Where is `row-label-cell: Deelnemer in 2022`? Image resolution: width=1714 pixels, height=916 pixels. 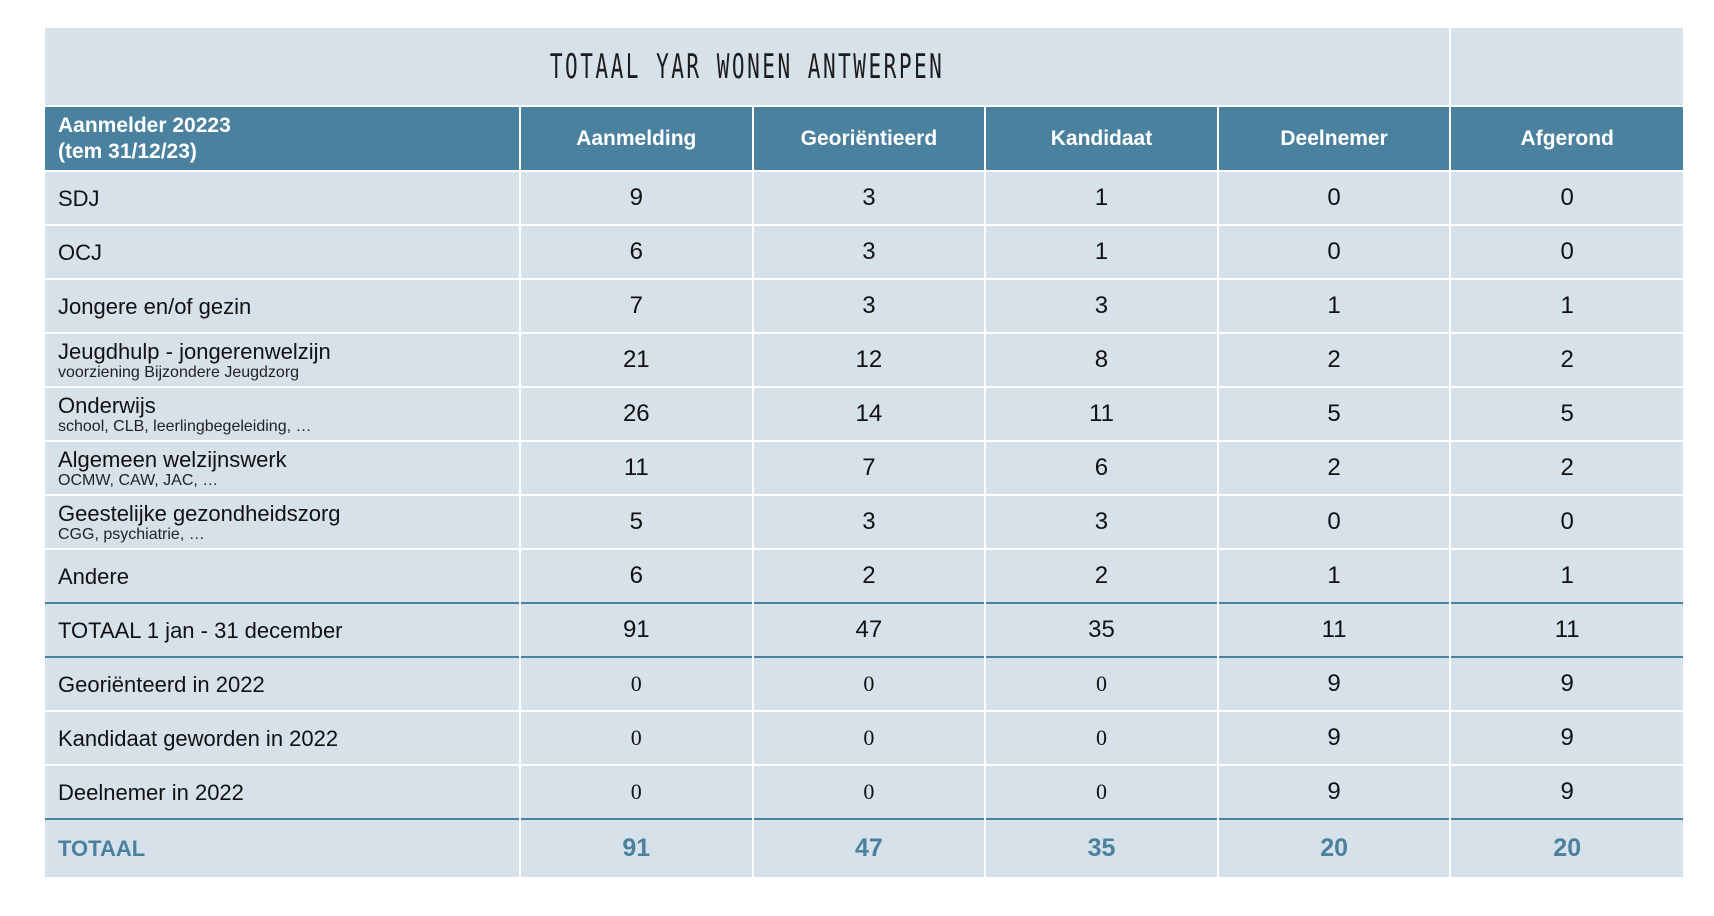 row-label-cell: Deelnemer in 2022 is located at coordinates (283, 791).